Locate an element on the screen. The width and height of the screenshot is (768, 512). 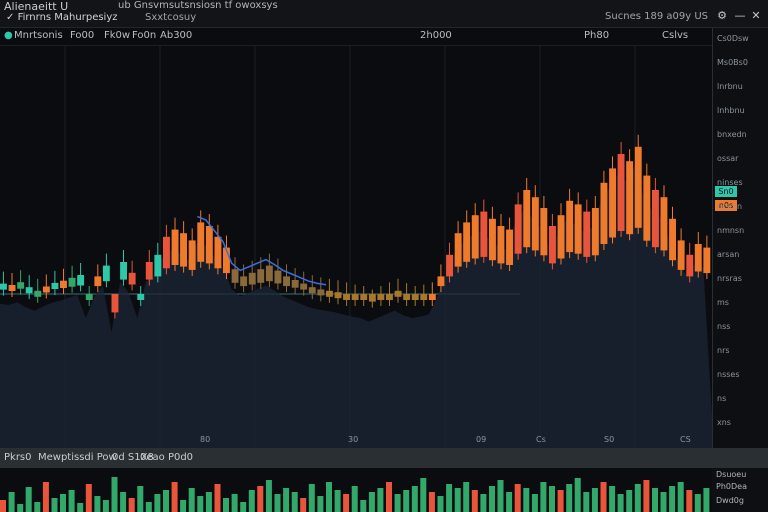
price-axis-label: ms is located at coordinates (723, 302).